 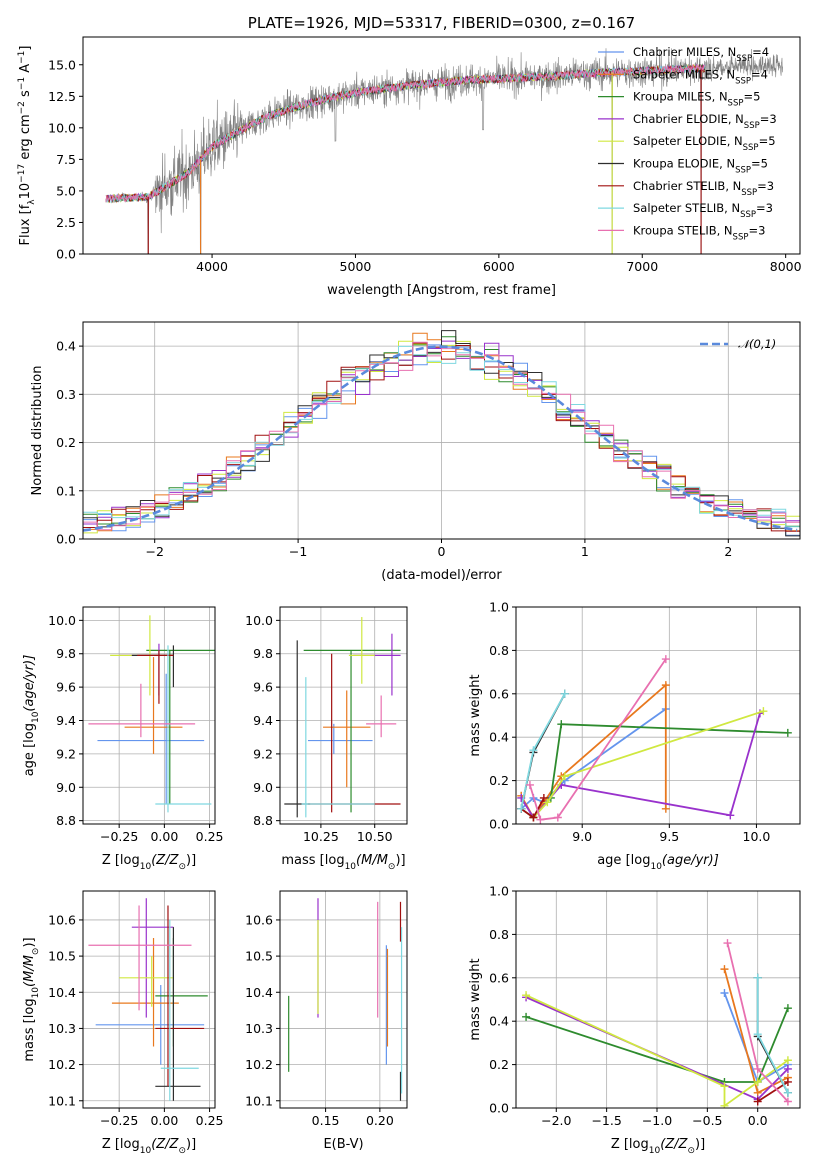 I want to click on x-tick-label: −2, so click(x=154, y=551).